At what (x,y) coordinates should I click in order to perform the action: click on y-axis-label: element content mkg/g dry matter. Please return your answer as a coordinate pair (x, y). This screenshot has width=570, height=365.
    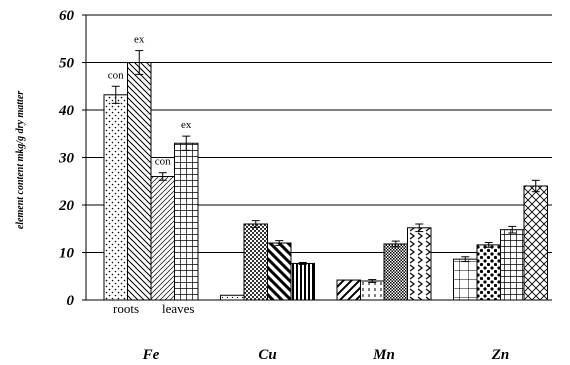
    Looking at the image, I should click on (20, 160).